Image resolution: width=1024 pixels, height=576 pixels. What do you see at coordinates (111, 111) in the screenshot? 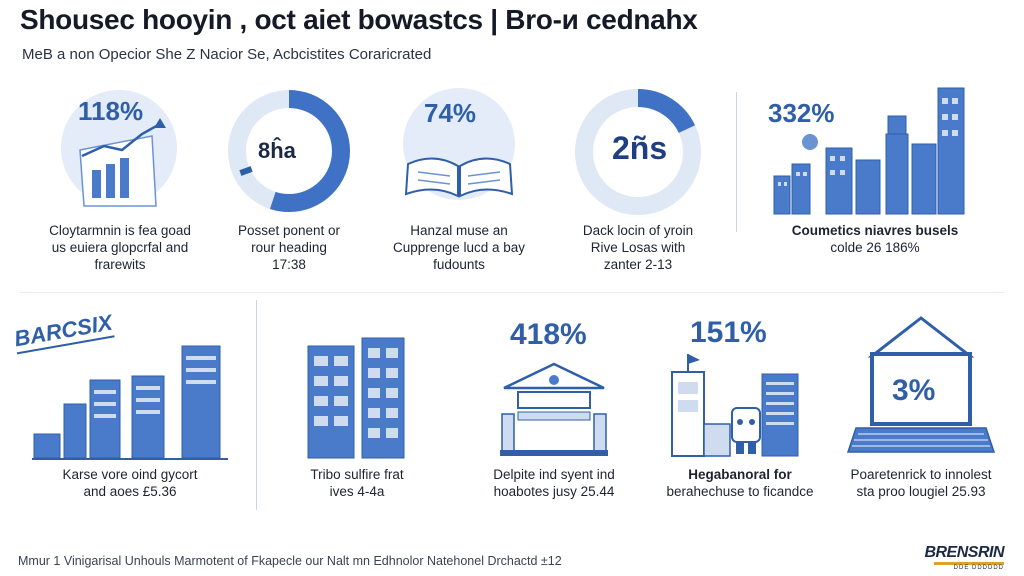
I see `stat-value: 118%` at bounding box center [111, 111].